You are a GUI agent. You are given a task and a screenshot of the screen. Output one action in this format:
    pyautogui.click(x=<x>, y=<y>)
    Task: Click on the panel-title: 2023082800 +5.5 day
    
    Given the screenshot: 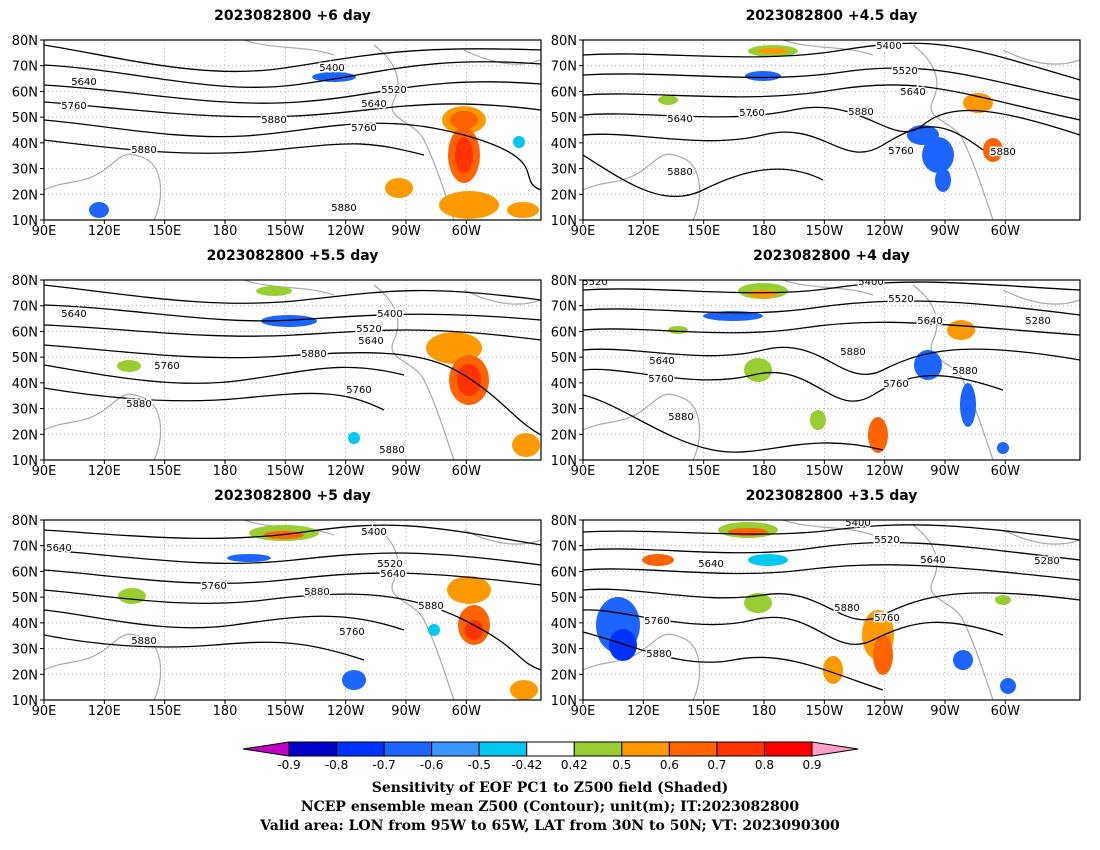 What is the action you would take?
    pyautogui.click(x=293, y=256)
    